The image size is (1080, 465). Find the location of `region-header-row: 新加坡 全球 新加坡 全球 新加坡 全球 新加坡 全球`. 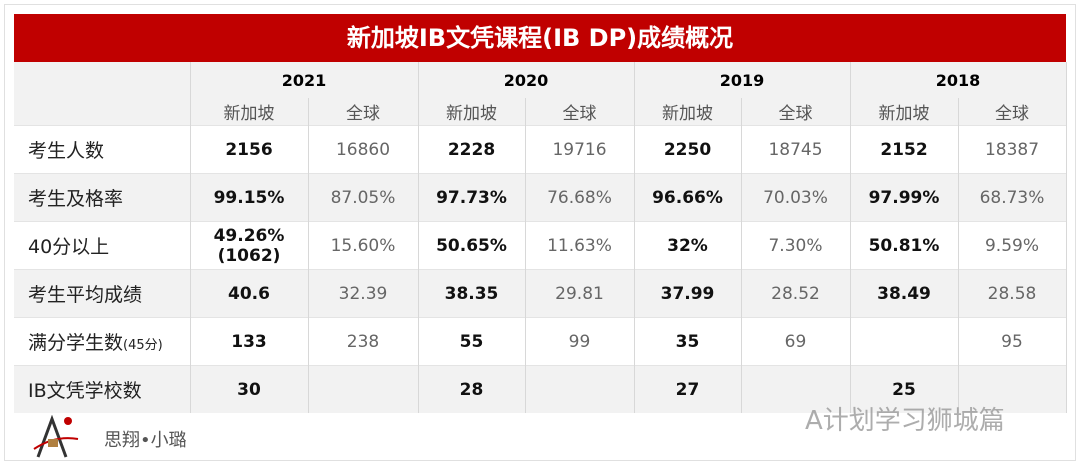

region-header-row: 新加坡 全球 新加坡 全球 新加坡 全球 新加坡 全球 is located at coordinates (540, 112).